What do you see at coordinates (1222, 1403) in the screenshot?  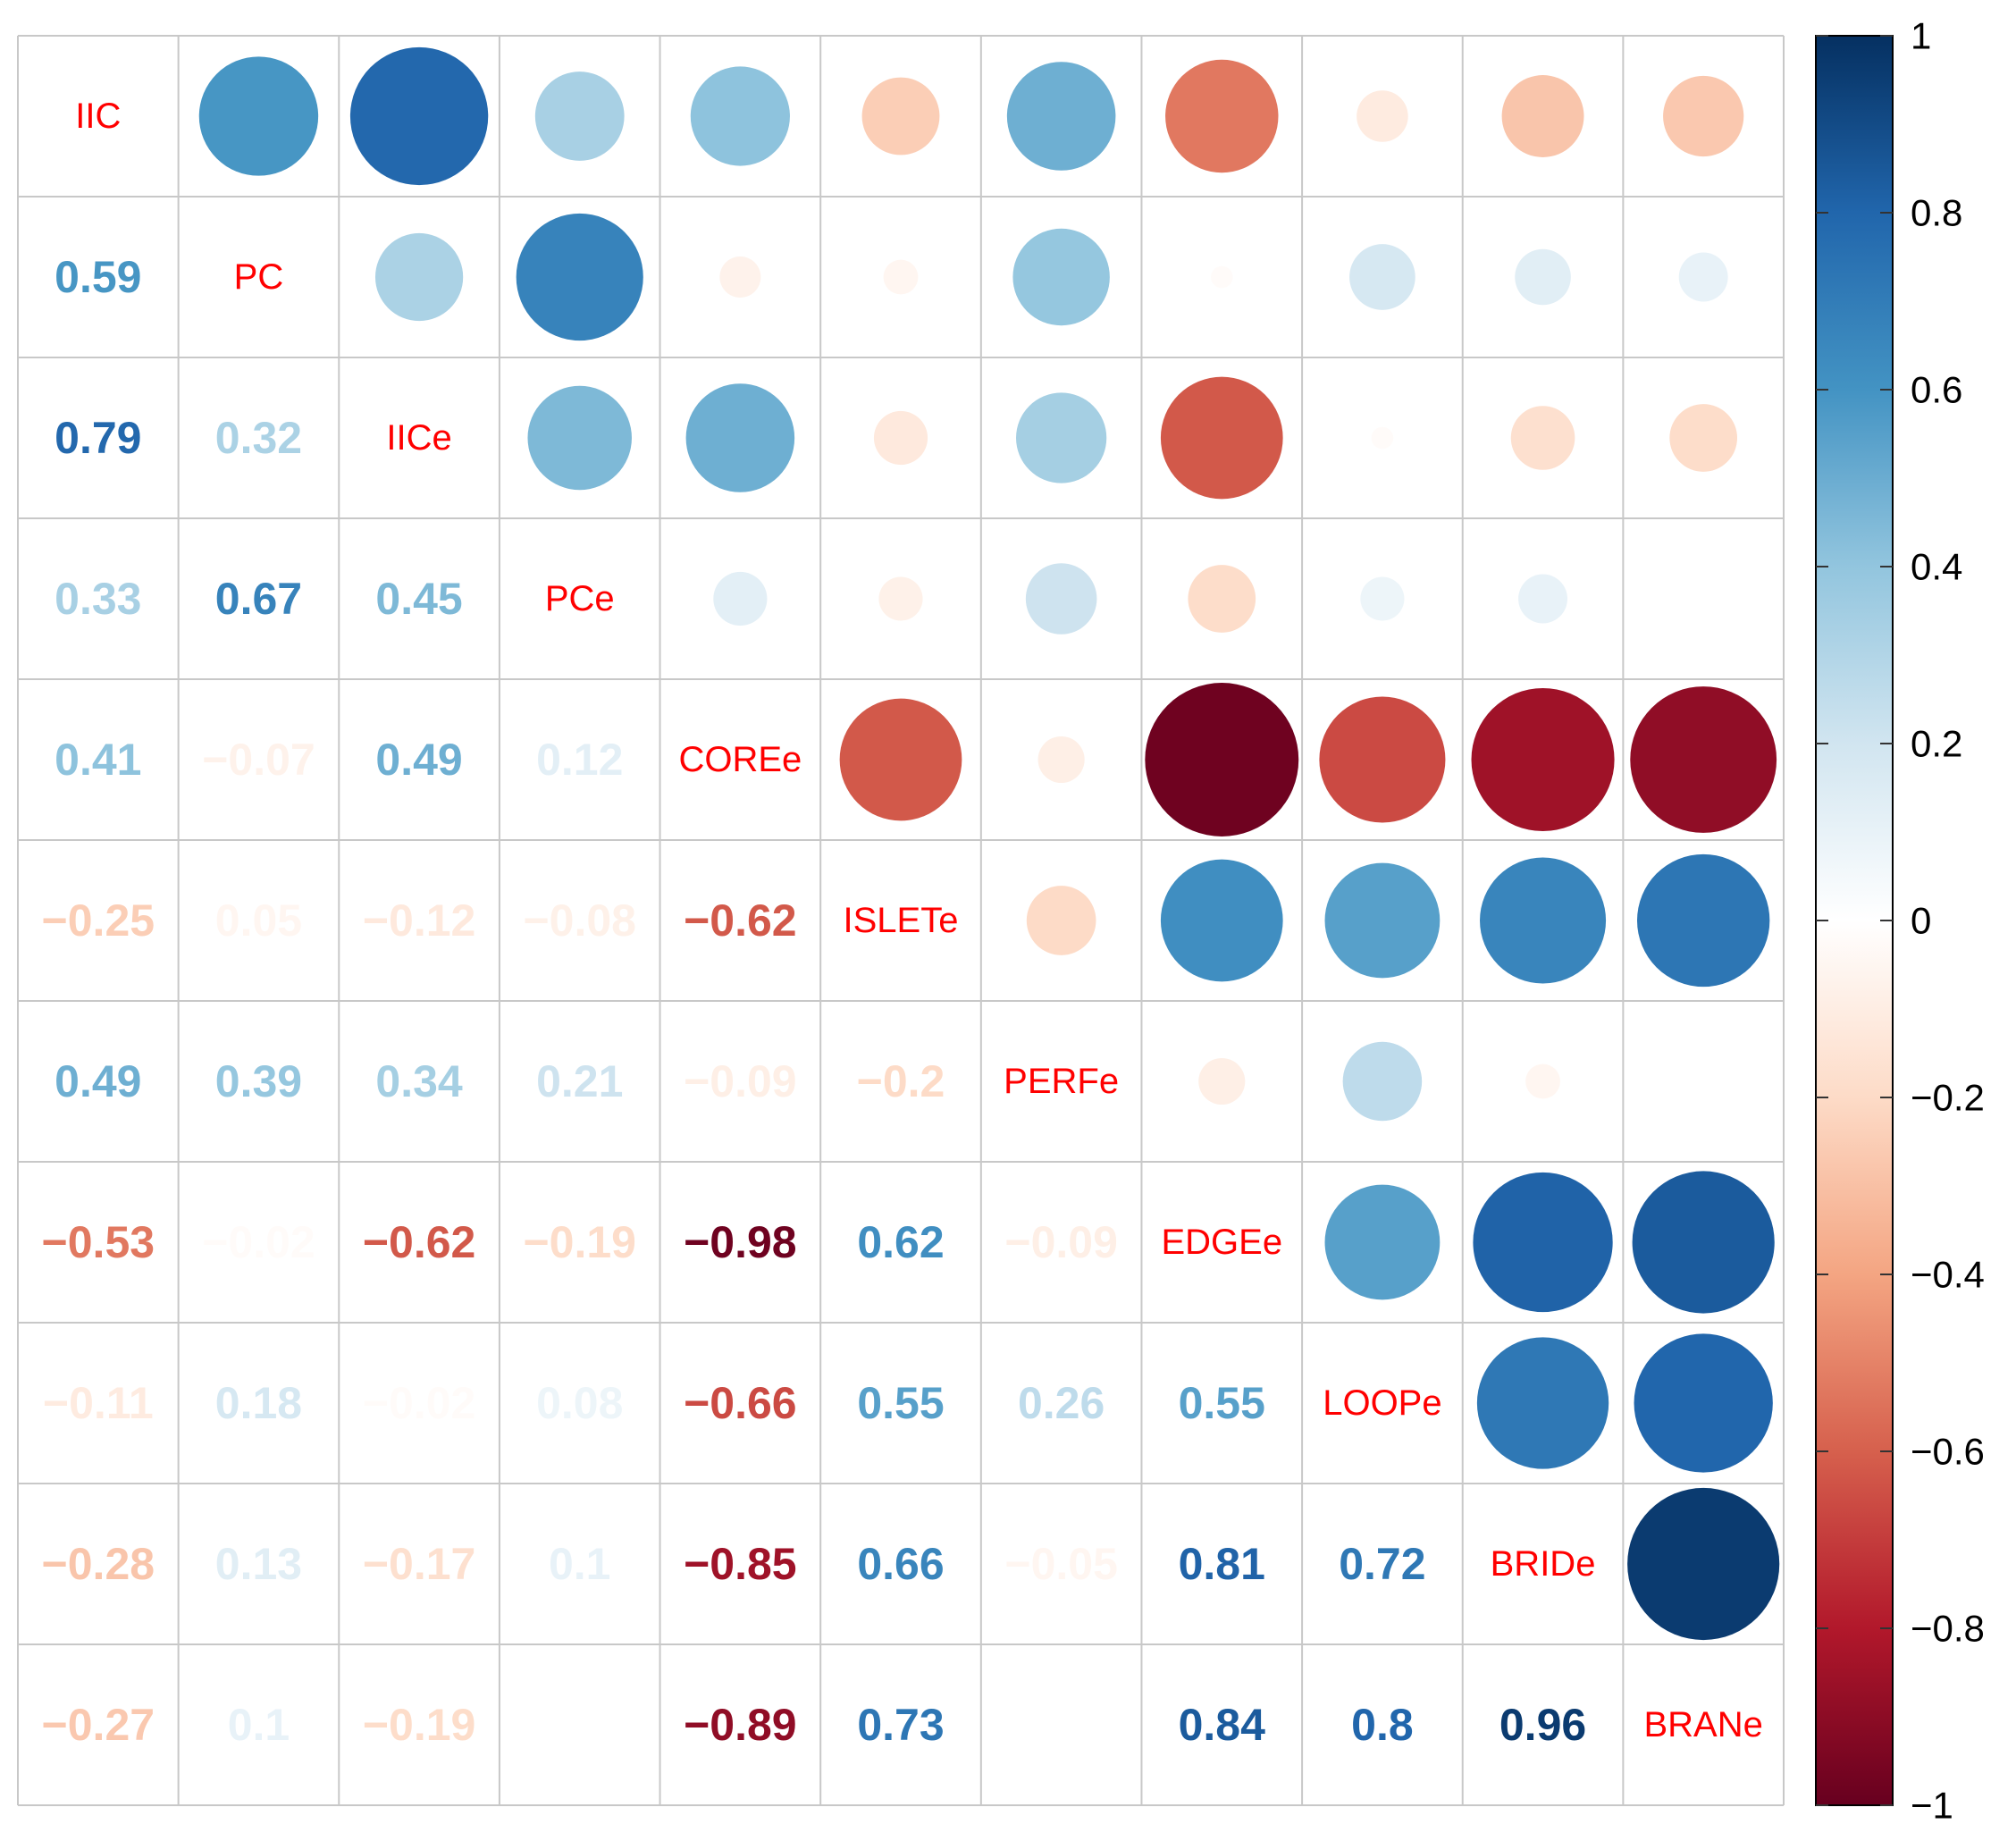 I see `corr-value-loope-edgee: 0.55` at bounding box center [1222, 1403].